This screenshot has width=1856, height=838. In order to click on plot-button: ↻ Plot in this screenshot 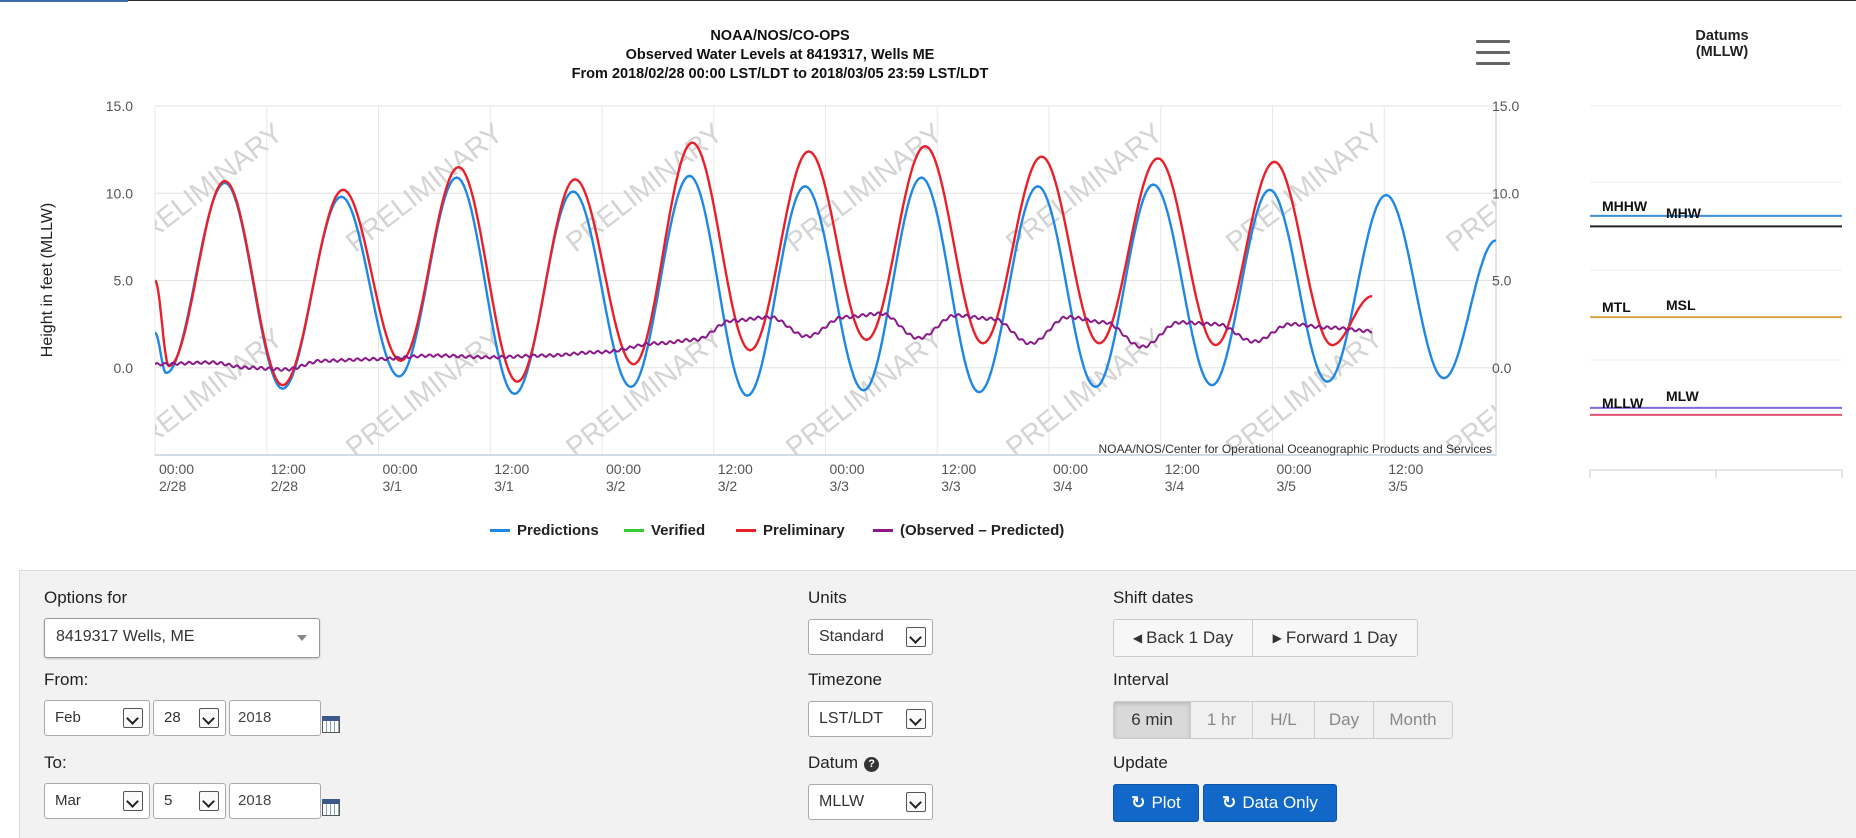, I will do `click(1156, 803)`.